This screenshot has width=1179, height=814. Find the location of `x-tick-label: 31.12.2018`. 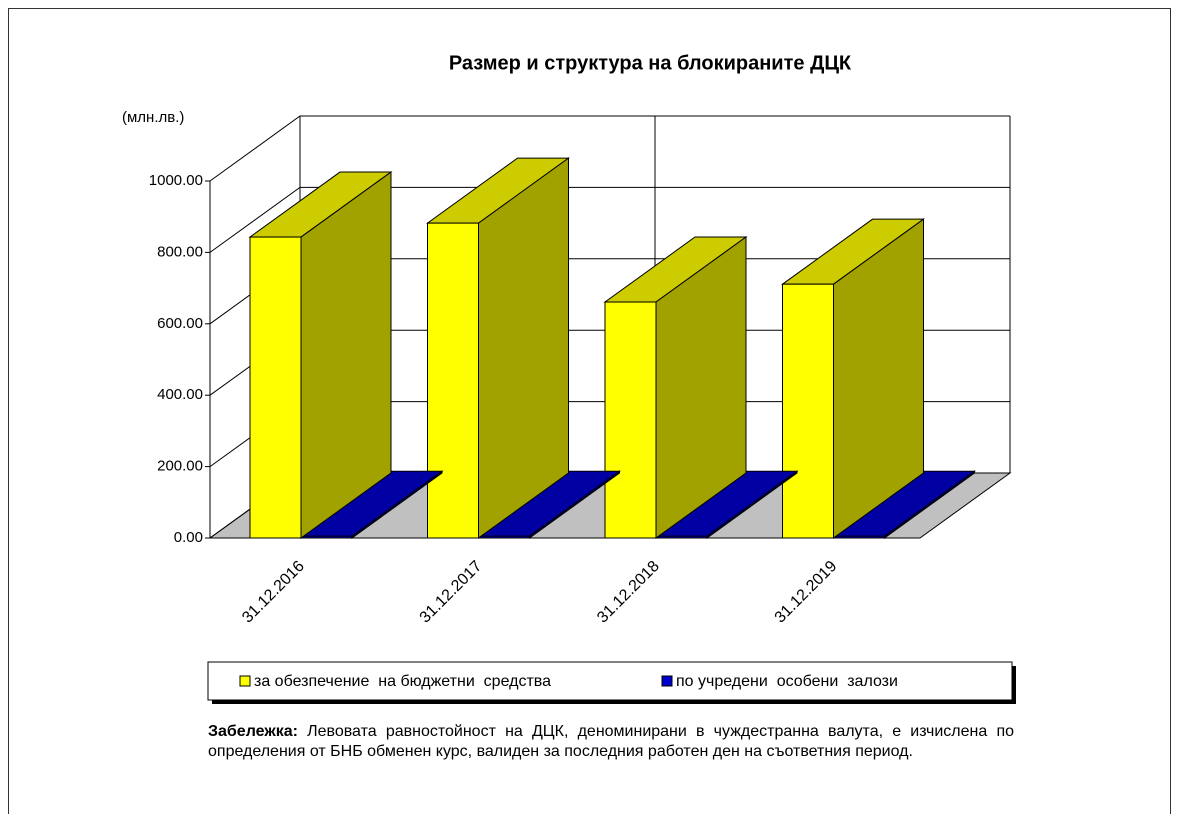

x-tick-label: 31.12.2018 is located at coordinates (628, 592).